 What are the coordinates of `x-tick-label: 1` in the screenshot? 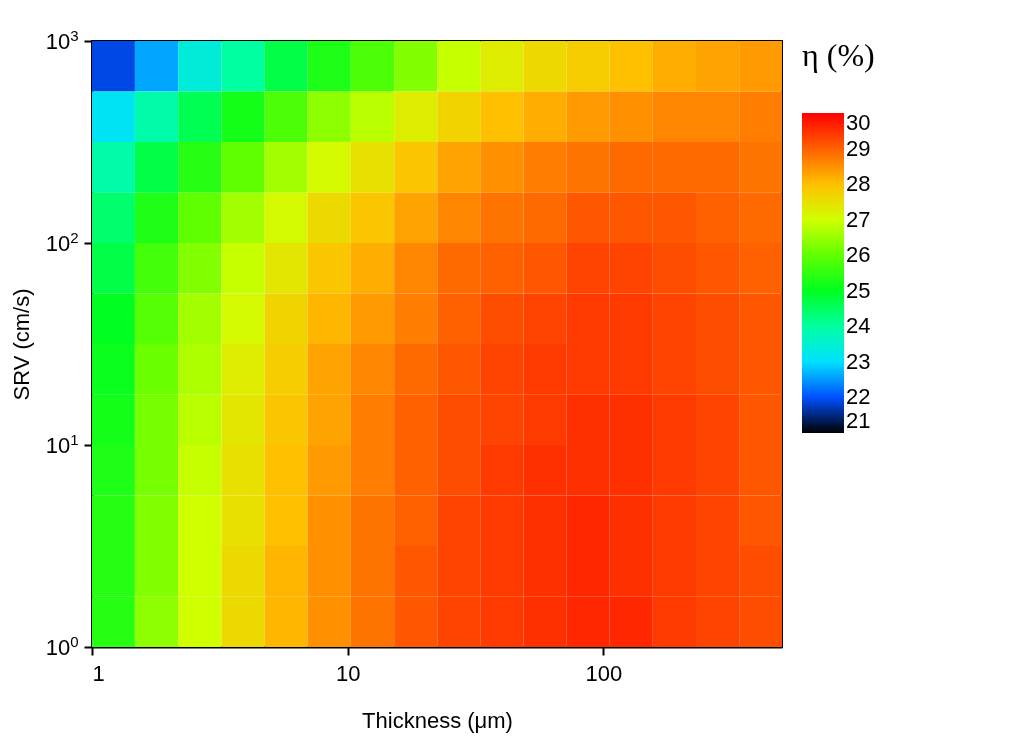 It's located at (98, 673).